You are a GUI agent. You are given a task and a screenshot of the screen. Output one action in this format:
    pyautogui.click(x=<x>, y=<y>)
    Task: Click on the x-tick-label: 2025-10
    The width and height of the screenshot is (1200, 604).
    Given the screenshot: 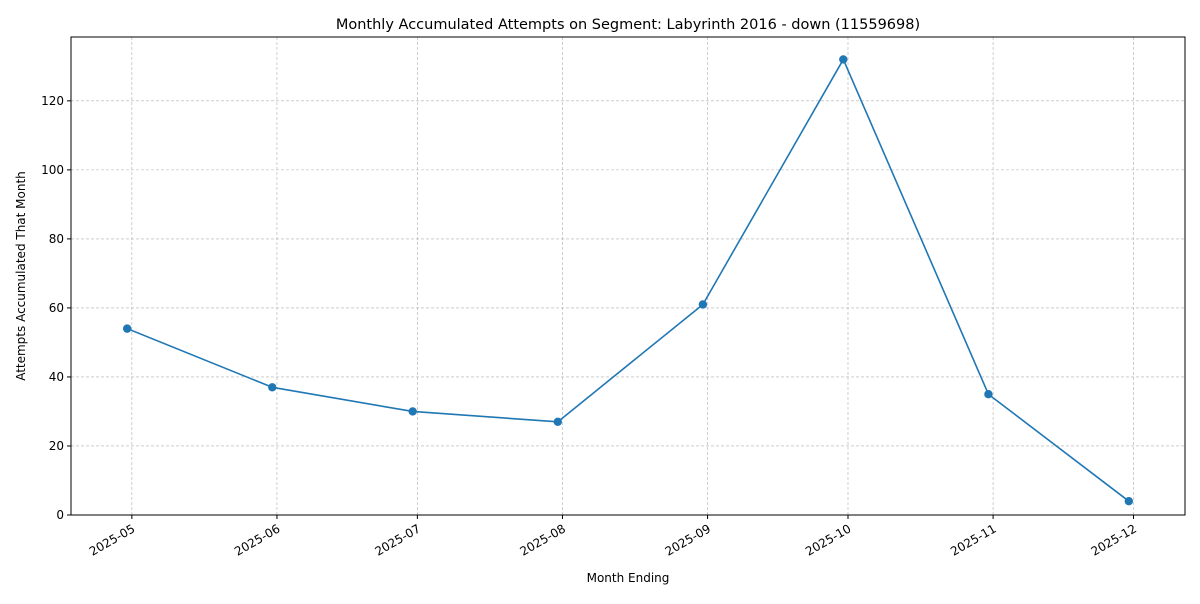 What is the action you would take?
    pyautogui.click(x=828, y=539)
    